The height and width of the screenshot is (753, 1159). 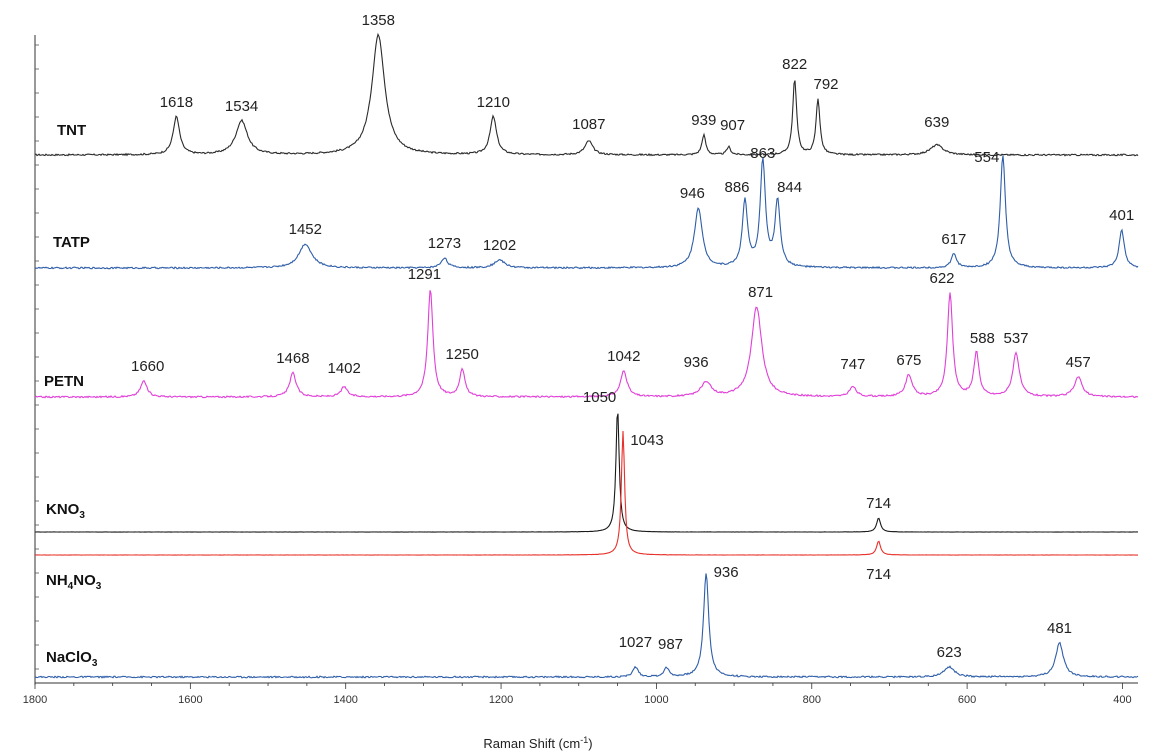 What do you see at coordinates (646, 440) in the screenshot?
I see `peak-label: 1043` at bounding box center [646, 440].